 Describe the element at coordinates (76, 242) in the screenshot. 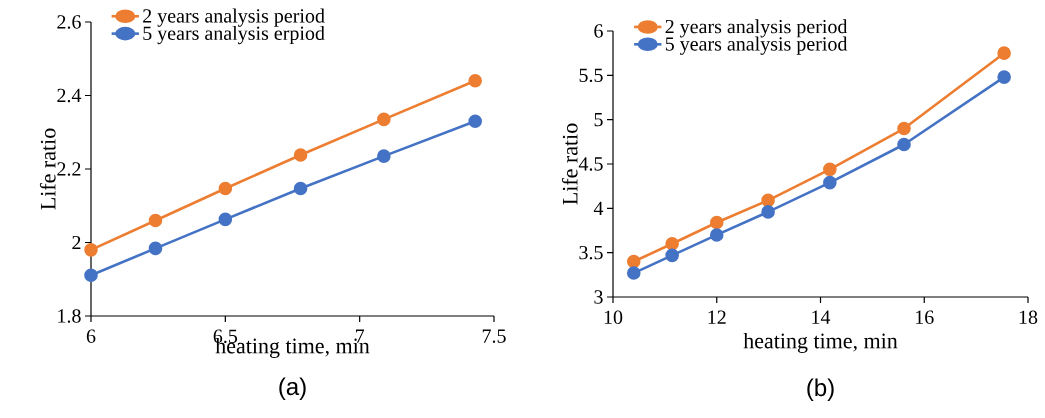

I see `y-tick-label: 2` at that location.